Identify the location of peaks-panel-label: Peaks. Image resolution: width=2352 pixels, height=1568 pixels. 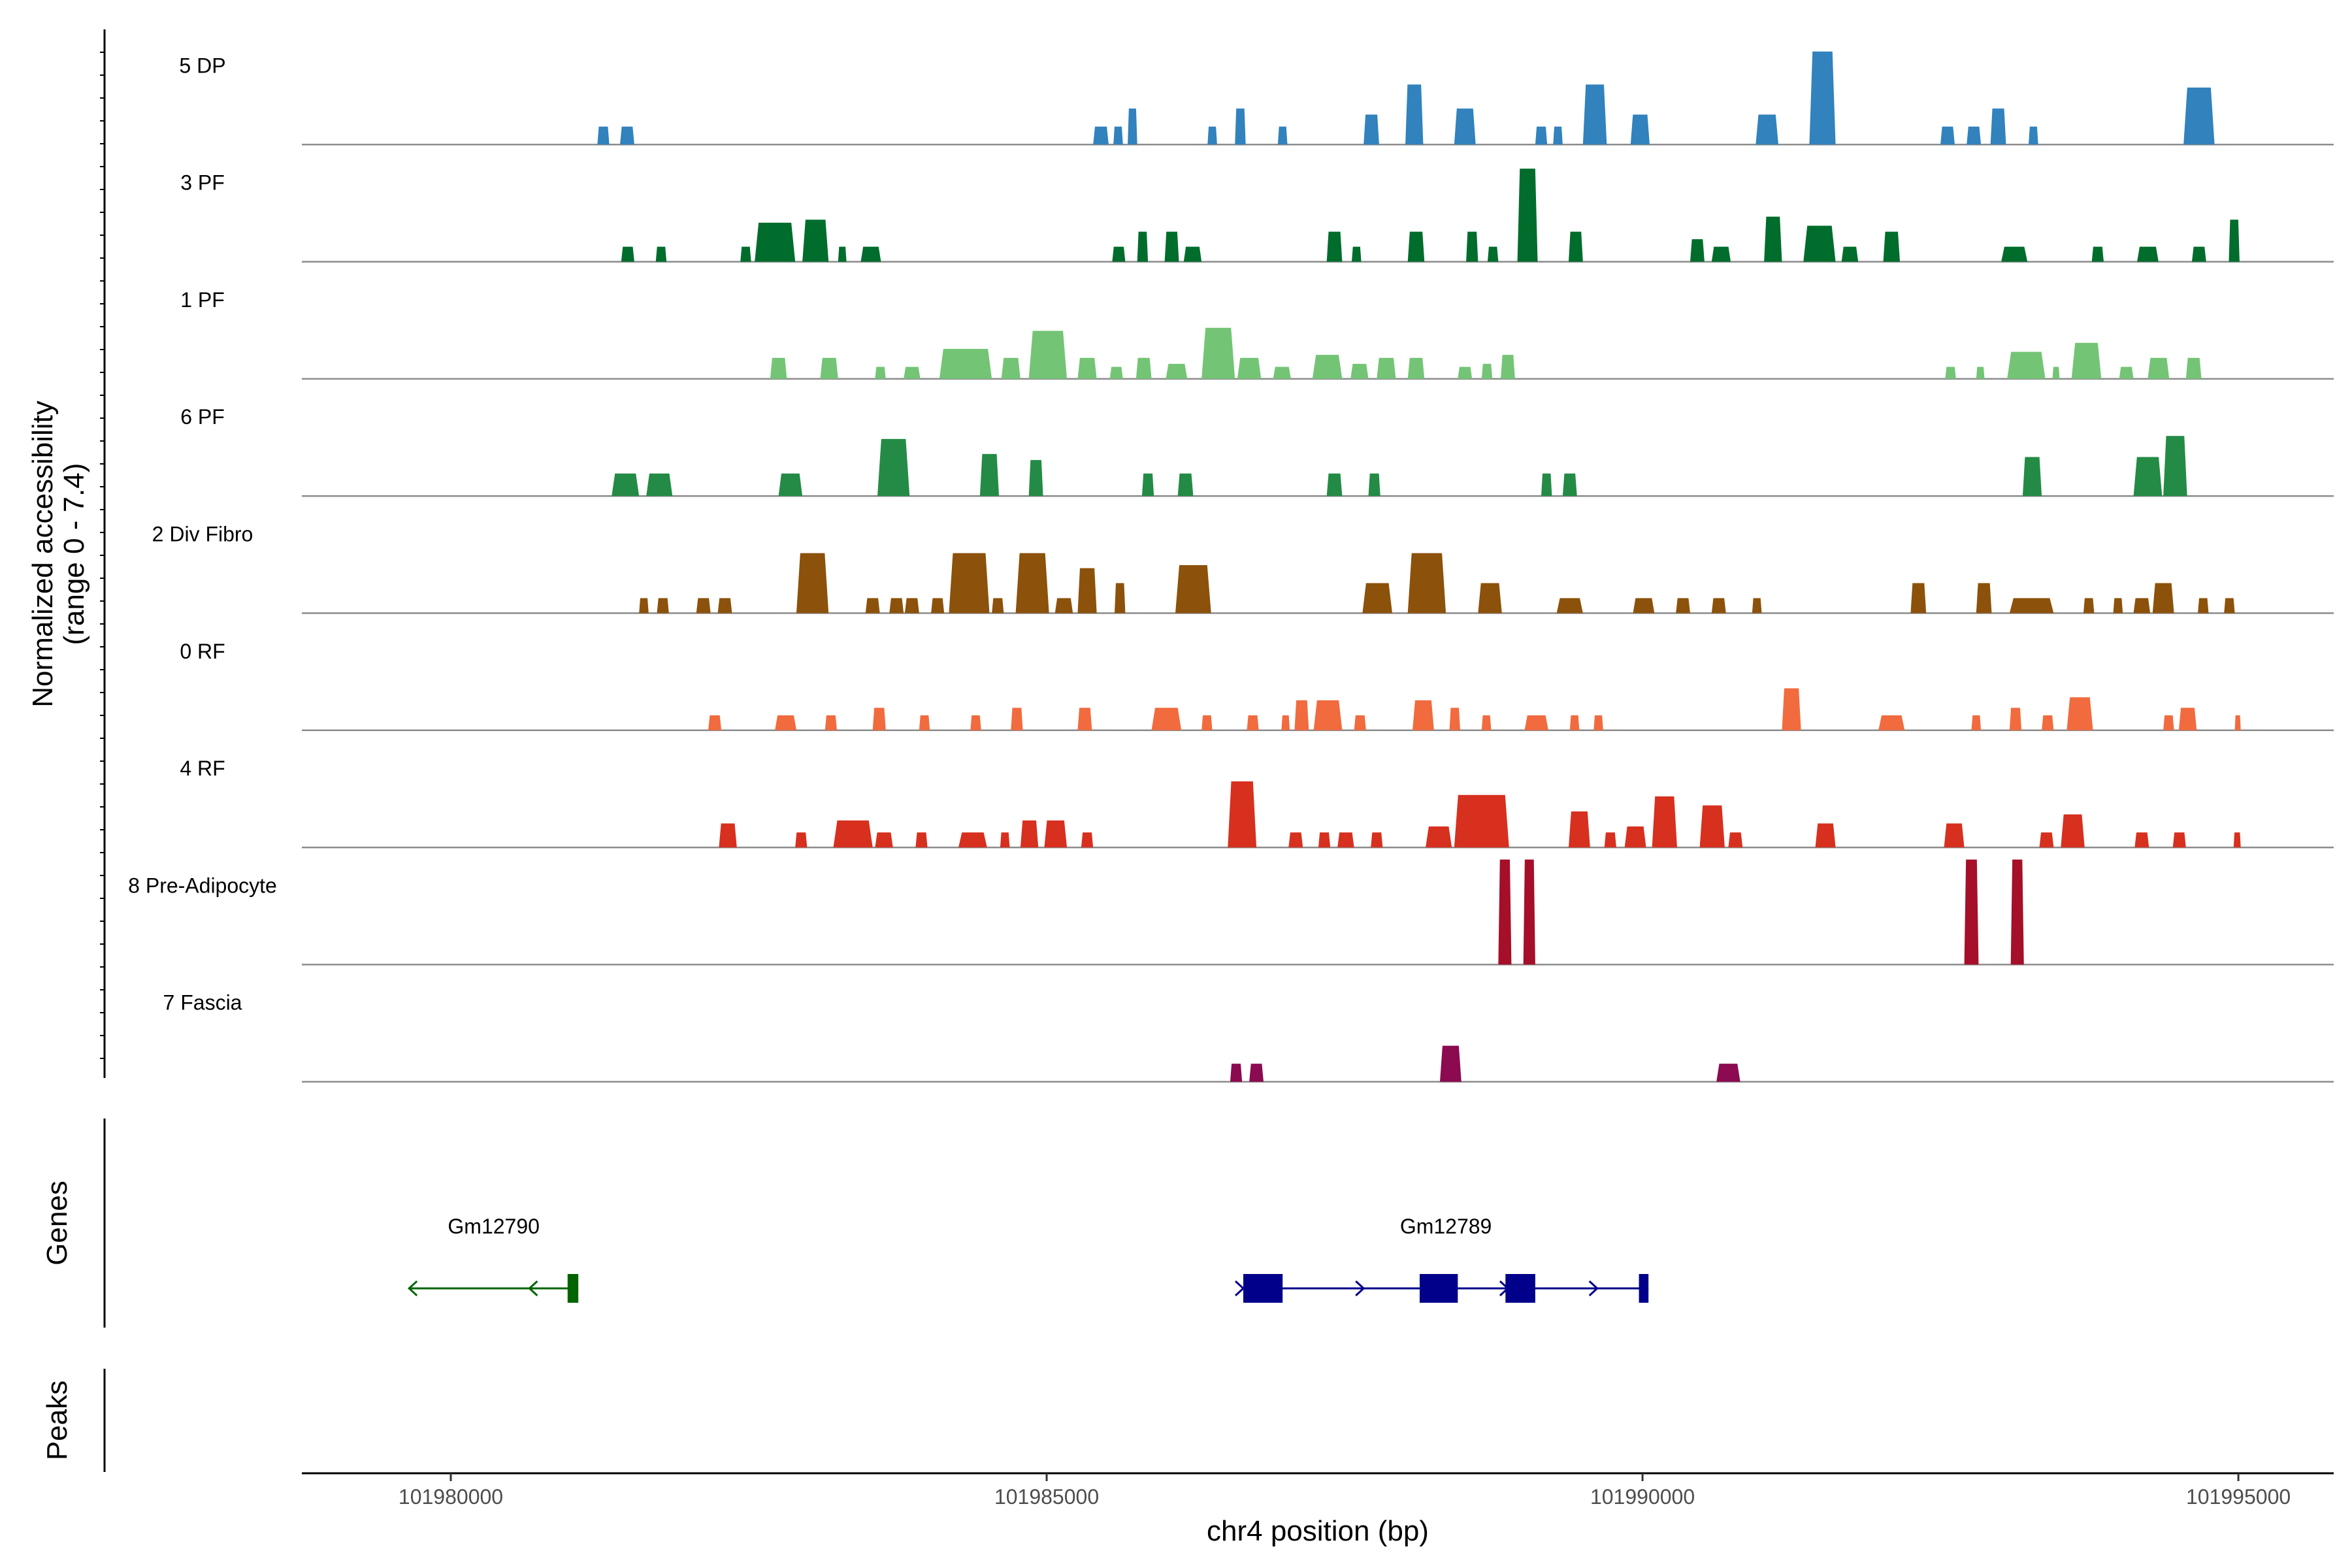
(57, 1420).